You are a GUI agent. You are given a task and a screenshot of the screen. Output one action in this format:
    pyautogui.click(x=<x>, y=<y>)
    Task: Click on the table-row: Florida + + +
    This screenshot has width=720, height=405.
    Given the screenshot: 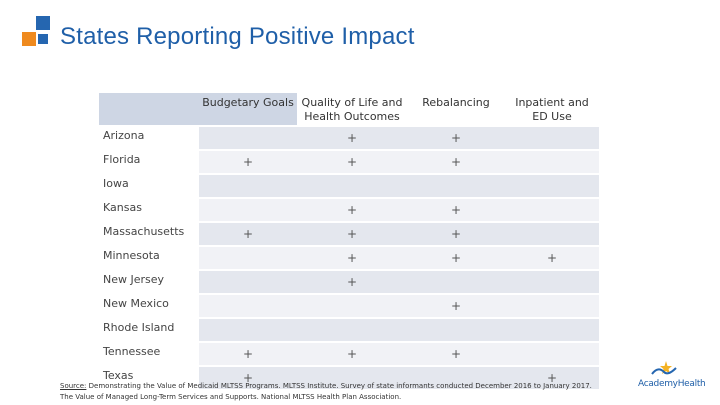 What is the action you would take?
    pyautogui.click(x=349, y=162)
    